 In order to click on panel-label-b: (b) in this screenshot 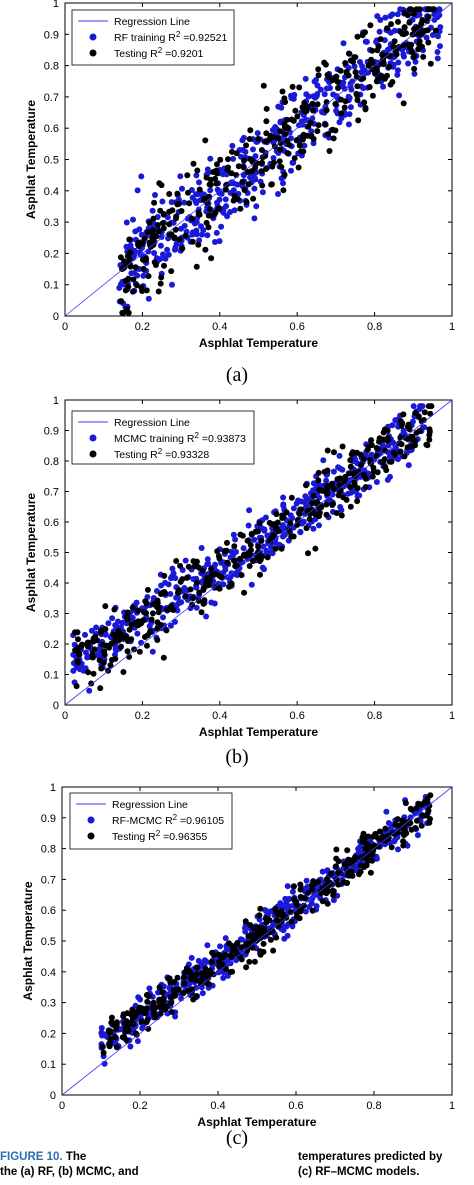, I will do `click(237, 757)`.